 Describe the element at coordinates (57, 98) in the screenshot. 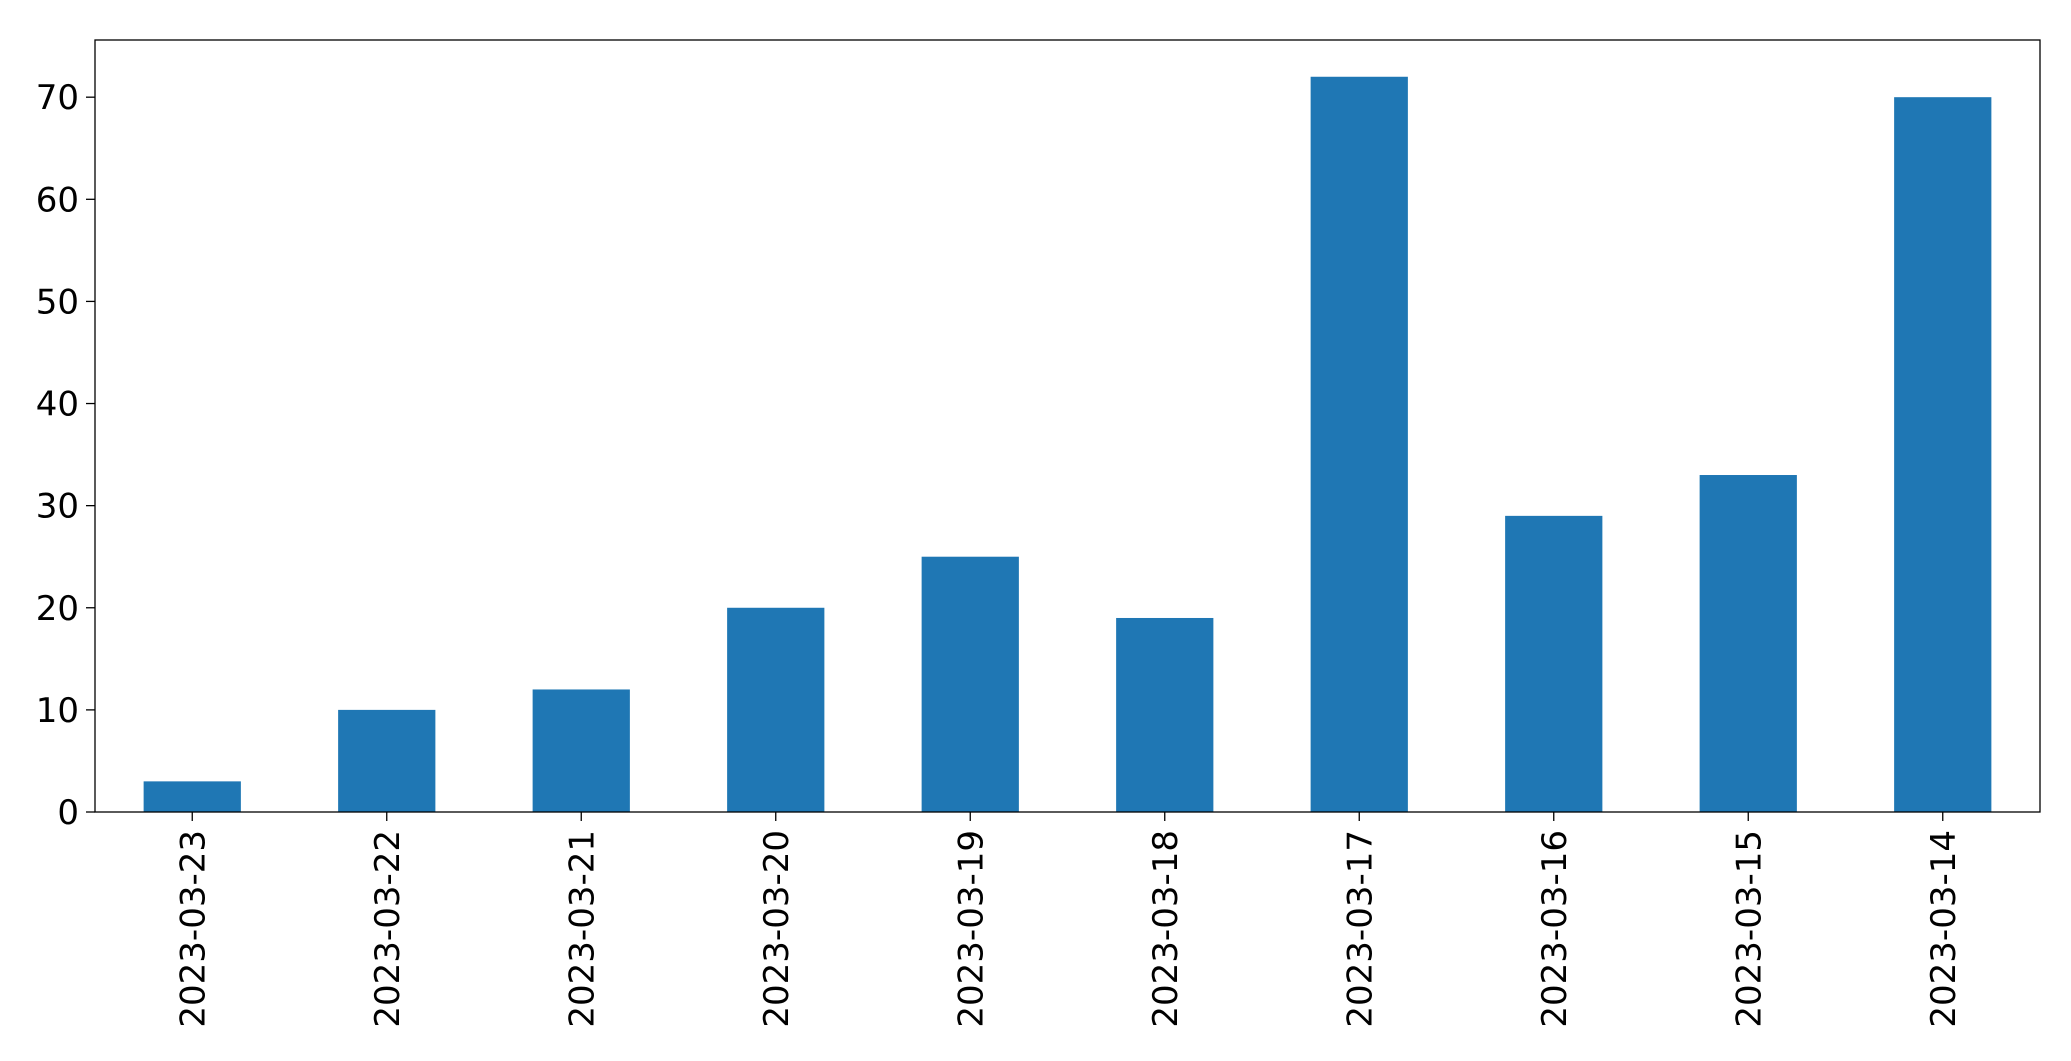

I see `y-tick-label: 70` at that location.